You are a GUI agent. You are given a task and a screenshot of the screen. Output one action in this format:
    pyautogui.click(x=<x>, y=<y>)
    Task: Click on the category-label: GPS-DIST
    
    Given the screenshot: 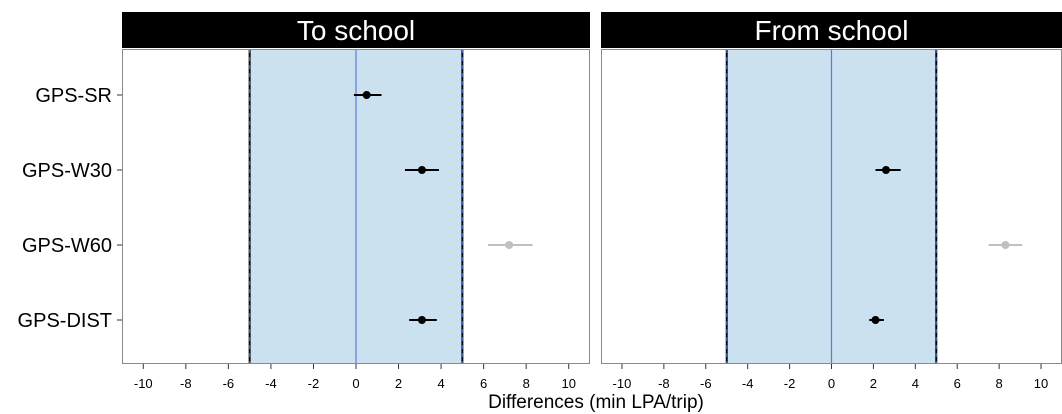 What is the action you would take?
    pyautogui.click(x=65, y=321)
    